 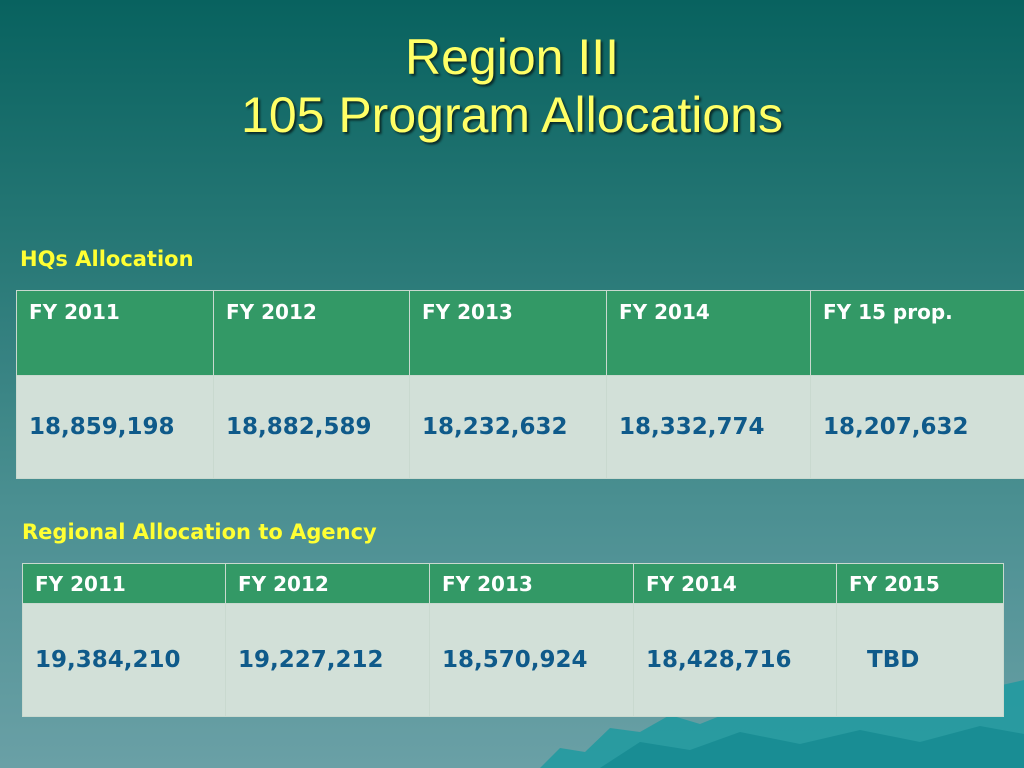 I want to click on regional-value-cell: 18,428,716, so click(x=735, y=660).